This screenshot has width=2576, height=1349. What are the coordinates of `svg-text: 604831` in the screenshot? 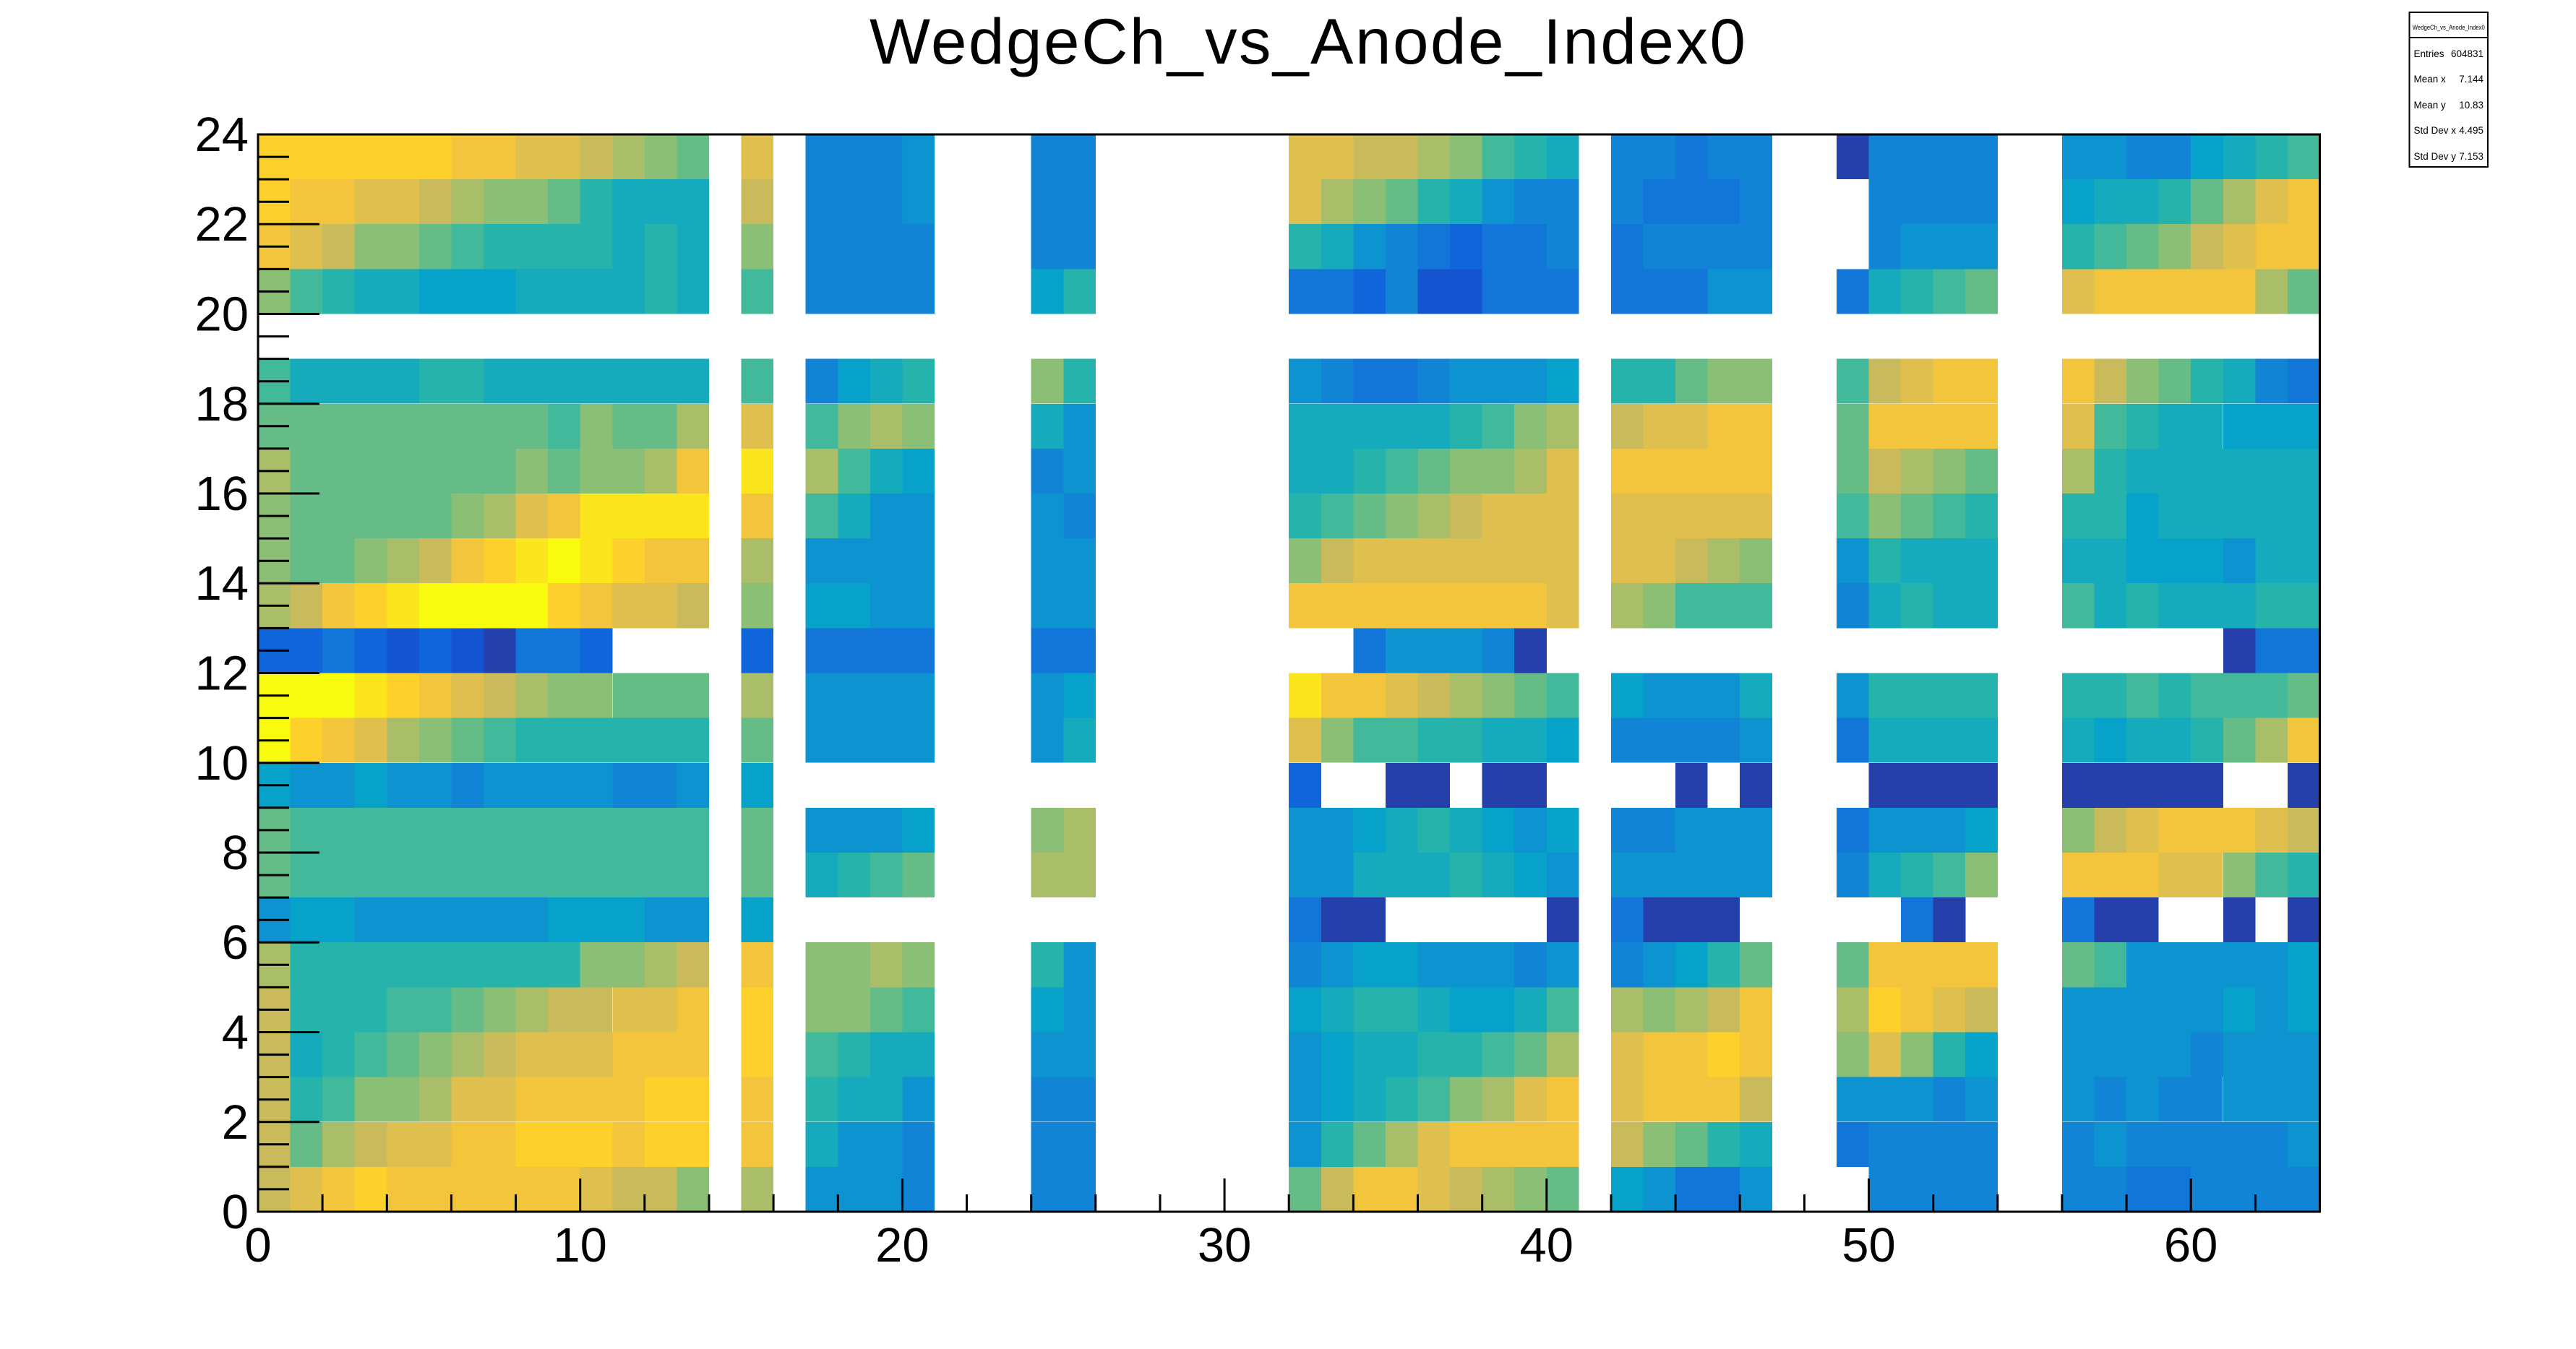 It's located at (2467, 53).